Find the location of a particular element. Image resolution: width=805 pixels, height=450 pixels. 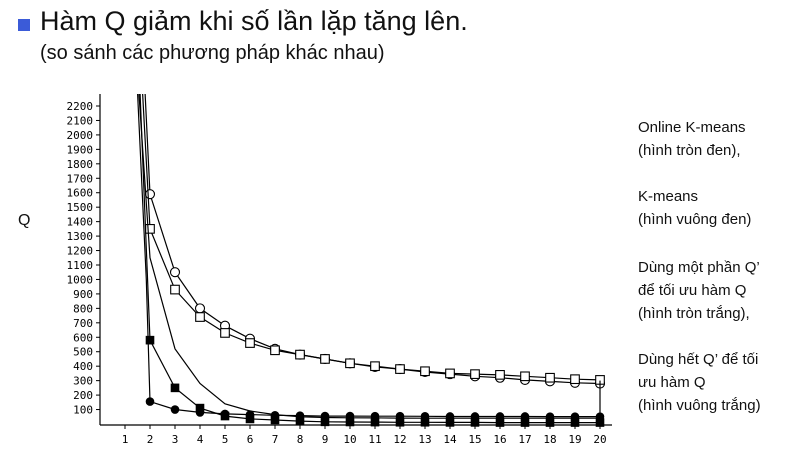

y-tick-label: 1200 is located at coordinates (80, 251).